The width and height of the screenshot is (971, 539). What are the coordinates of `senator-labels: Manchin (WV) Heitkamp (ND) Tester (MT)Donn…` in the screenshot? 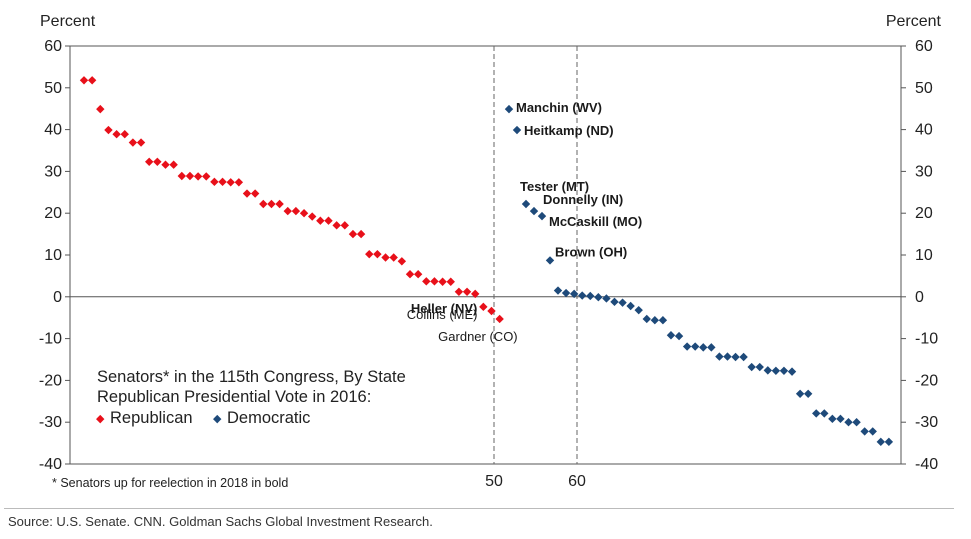 It's located at (524, 222).